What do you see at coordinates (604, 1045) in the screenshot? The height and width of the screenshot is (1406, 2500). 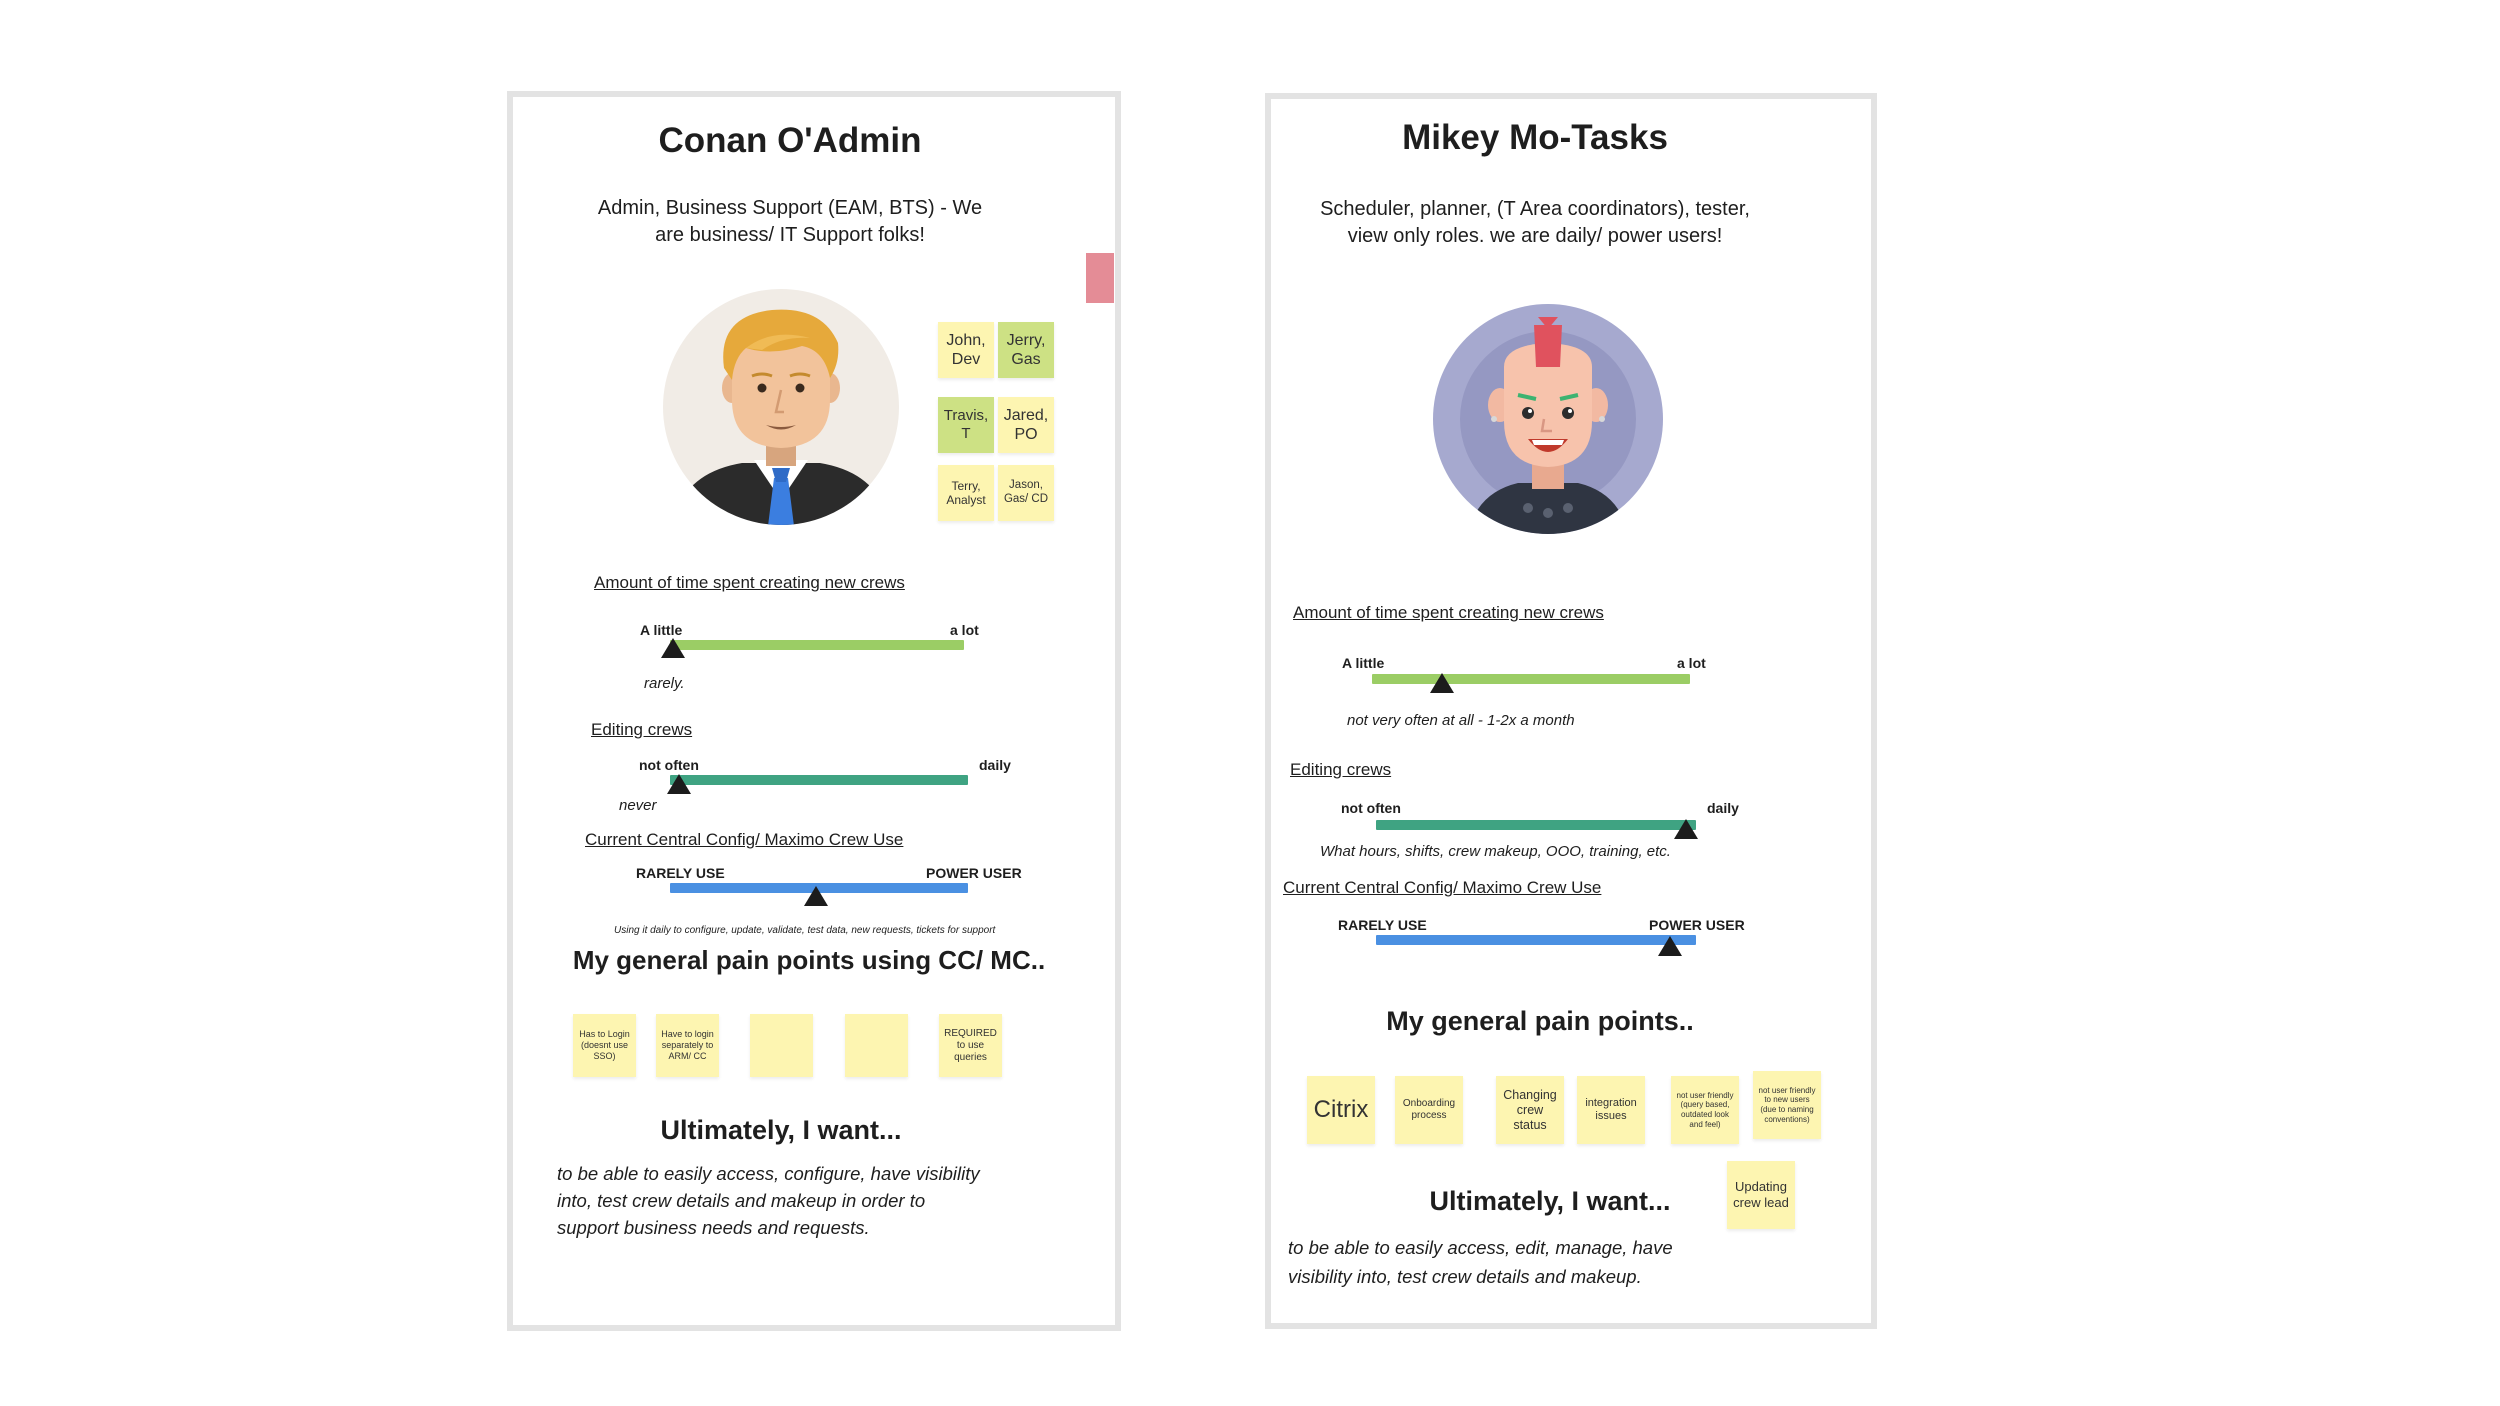 I see `pain-point-sticky: Has to Login (doesnt use SSO)` at bounding box center [604, 1045].